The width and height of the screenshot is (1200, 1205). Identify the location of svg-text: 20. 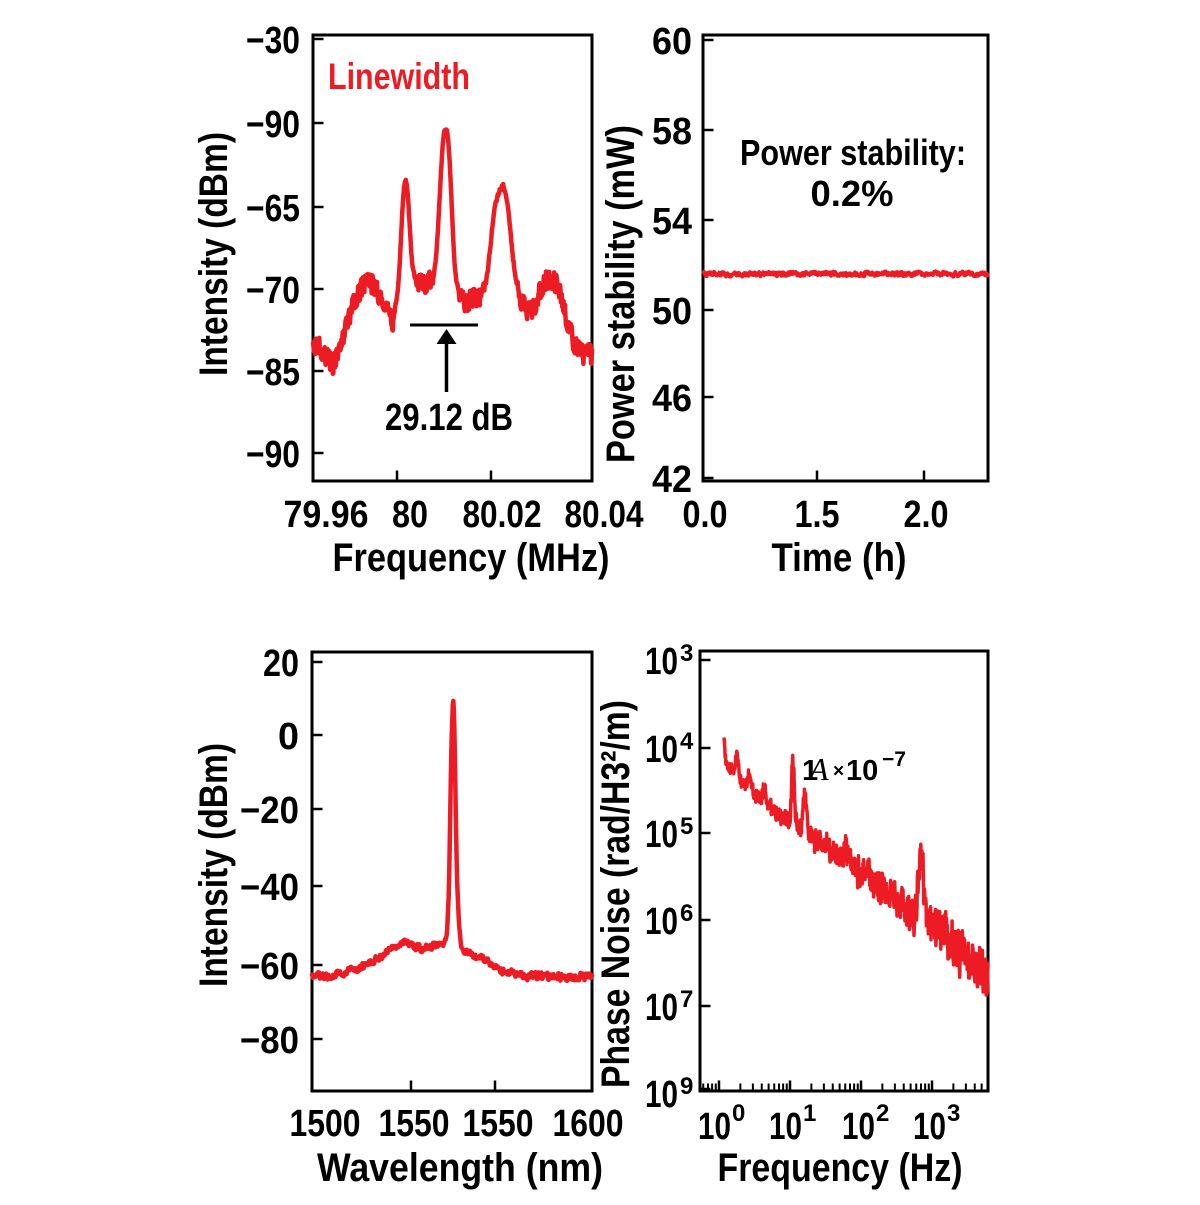
(281, 664).